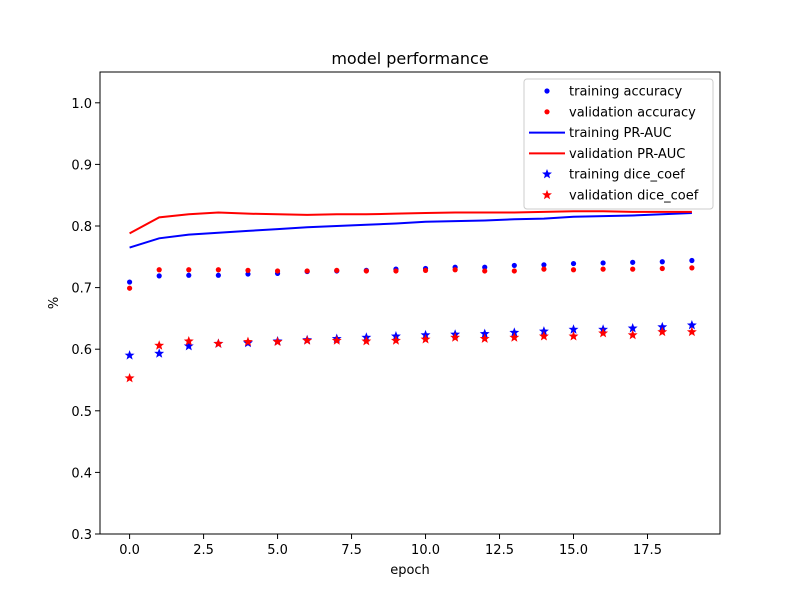 Image resolution: width=800 pixels, height=600 pixels. What do you see at coordinates (632, 112) in the screenshot?
I see `legend-label-validation-accuracy: validation accuracy` at bounding box center [632, 112].